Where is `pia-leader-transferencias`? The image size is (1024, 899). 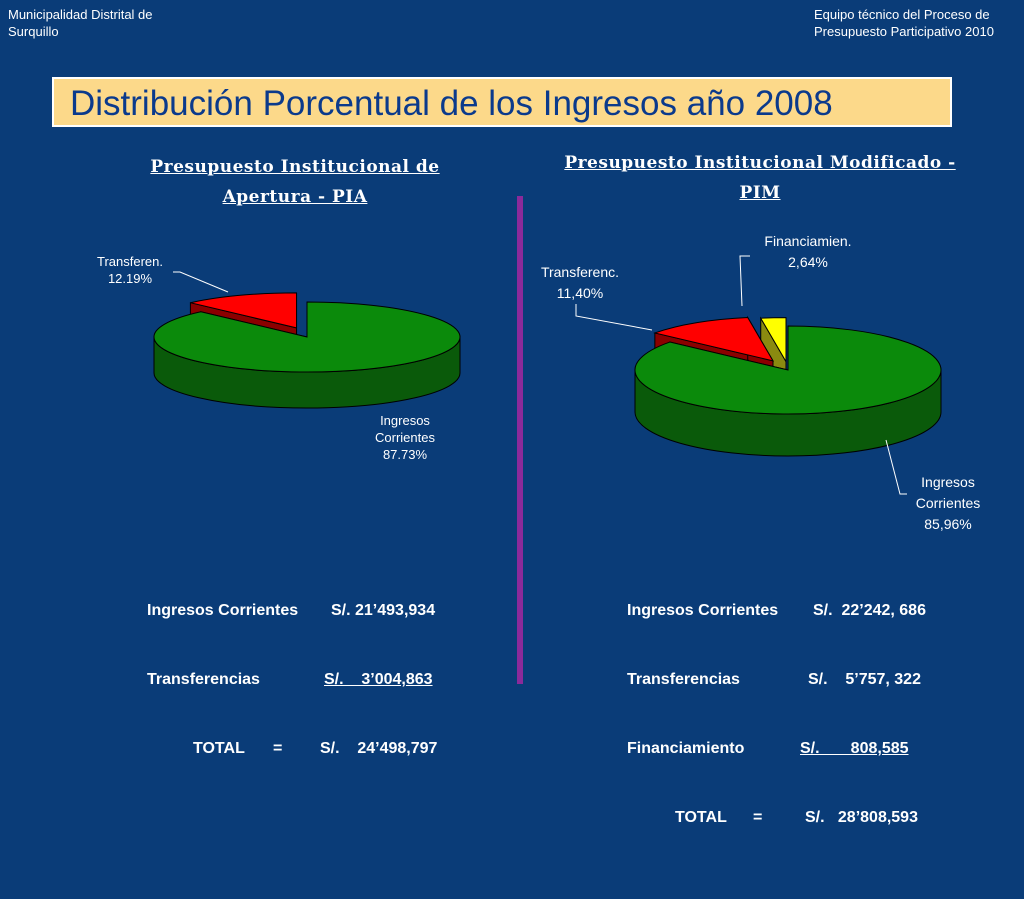 pia-leader-transferencias is located at coordinates (201, 282).